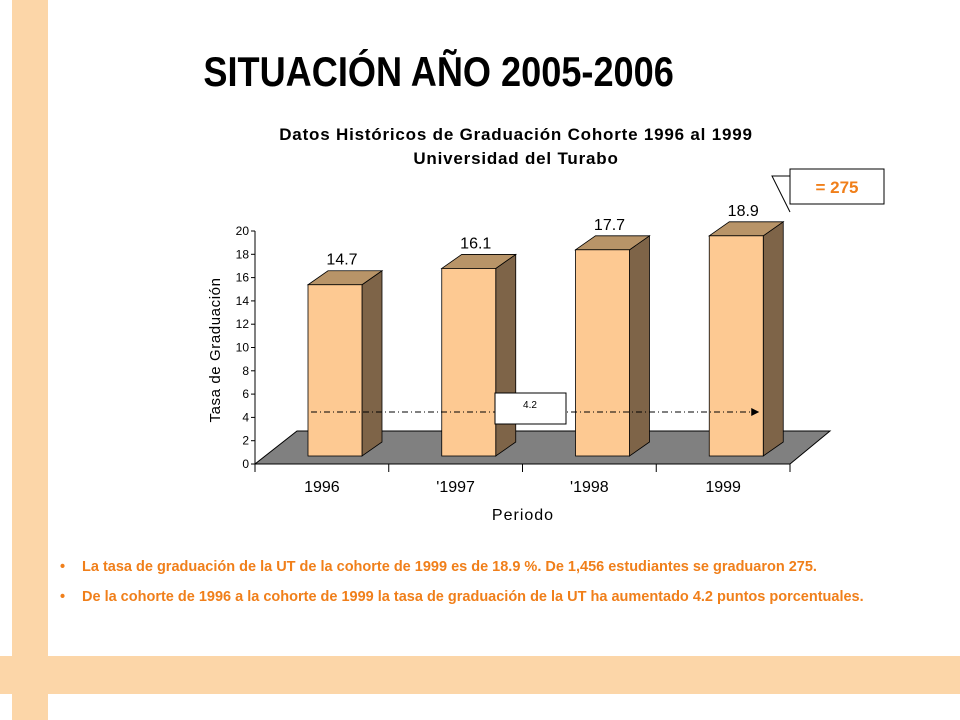 The height and width of the screenshot is (720, 960). Describe the element at coordinates (243, 348) in the screenshot. I see `y-tick-label: 10` at that location.